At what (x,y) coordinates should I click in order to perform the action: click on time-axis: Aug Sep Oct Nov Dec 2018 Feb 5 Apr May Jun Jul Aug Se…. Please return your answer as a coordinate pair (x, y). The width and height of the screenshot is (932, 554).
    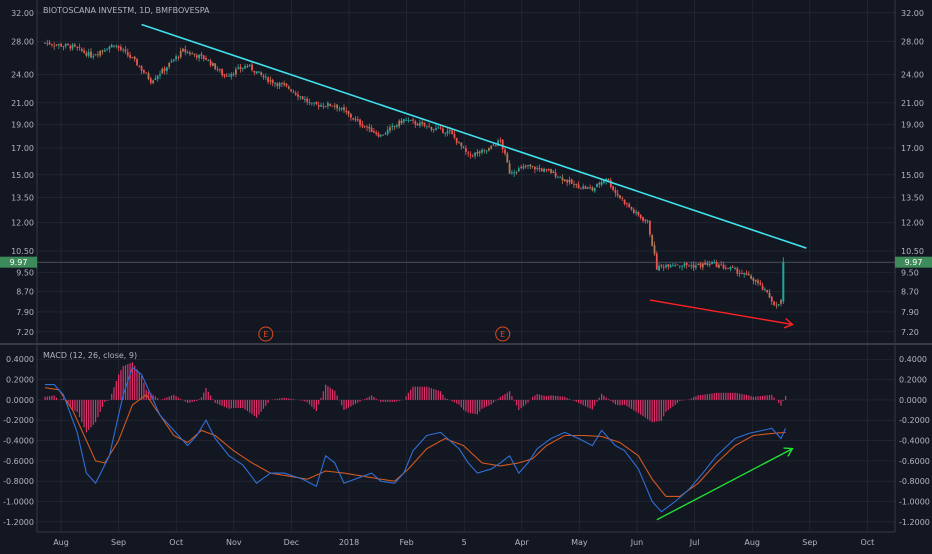
    Looking at the image, I should click on (463, 542).